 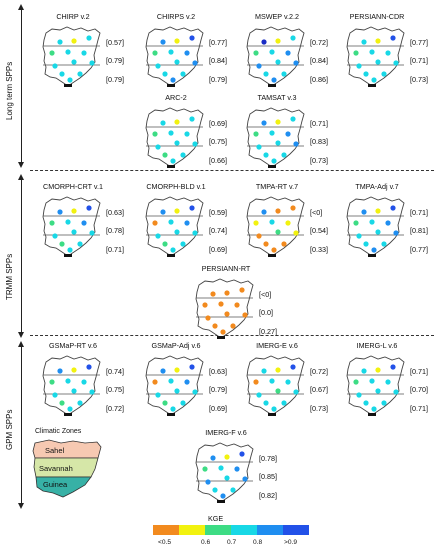 I want to click on panel-title: MSWEP v.2.2, so click(x=277, y=16).